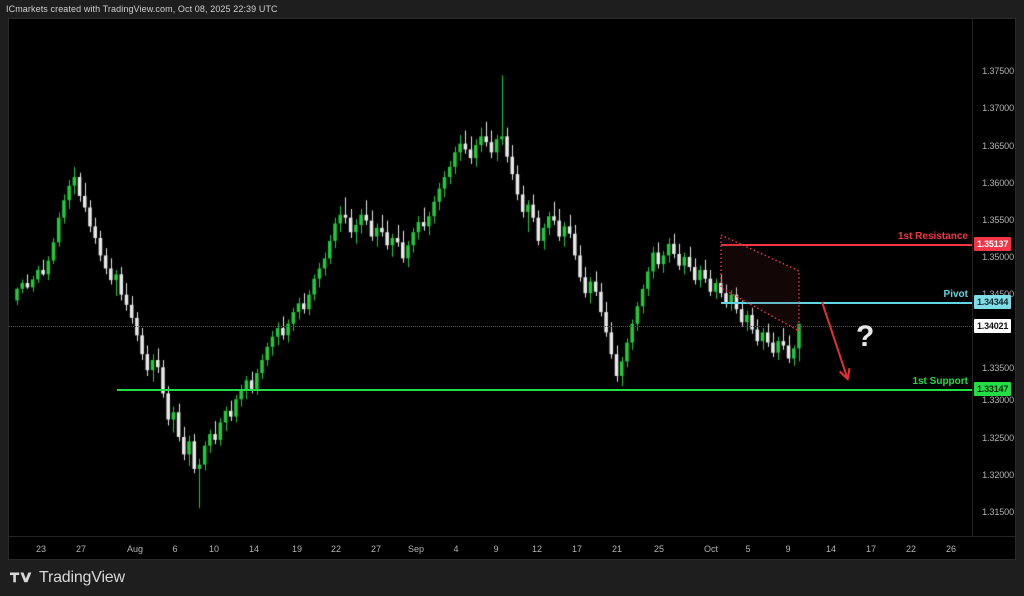 The width and height of the screenshot is (1024, 596). I want to click on price-tick-label: 1.34500, so click(998, 294).